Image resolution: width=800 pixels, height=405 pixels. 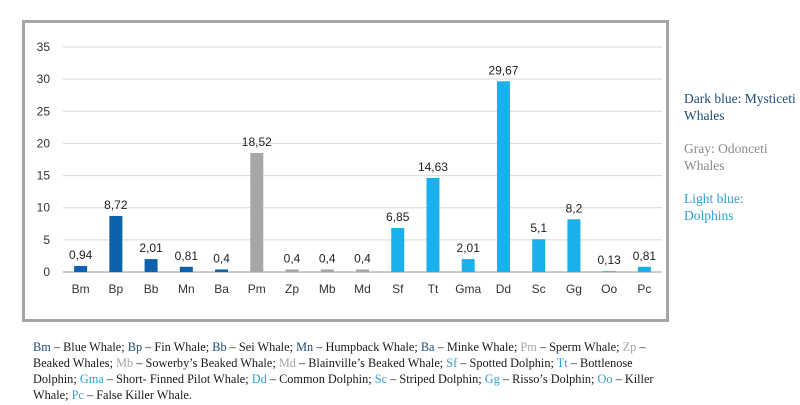 What do you see at coordinates (92, 347) in the screenshot?
I see `footnote-name: Blue Whale` at bounding box center [92, 347].